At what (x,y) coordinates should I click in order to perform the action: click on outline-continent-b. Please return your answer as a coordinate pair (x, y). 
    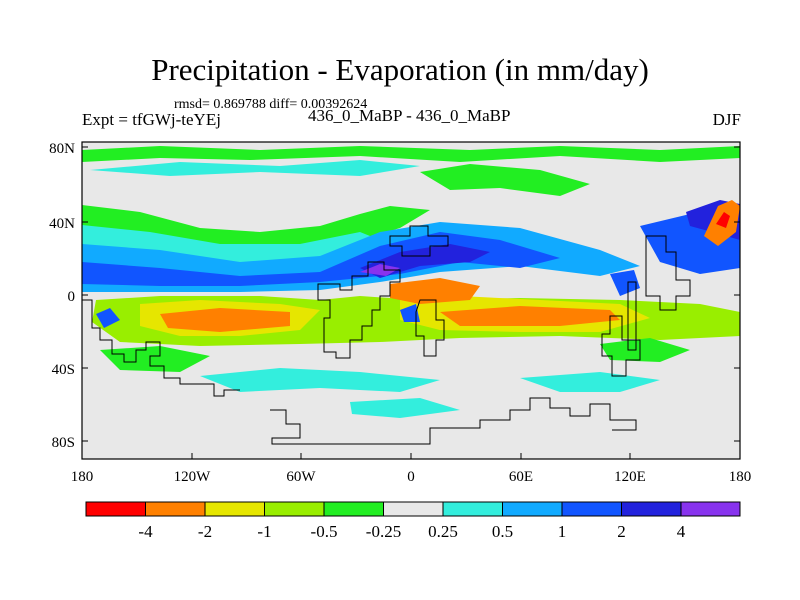
    Looking at the image, I should click on (419, 241).